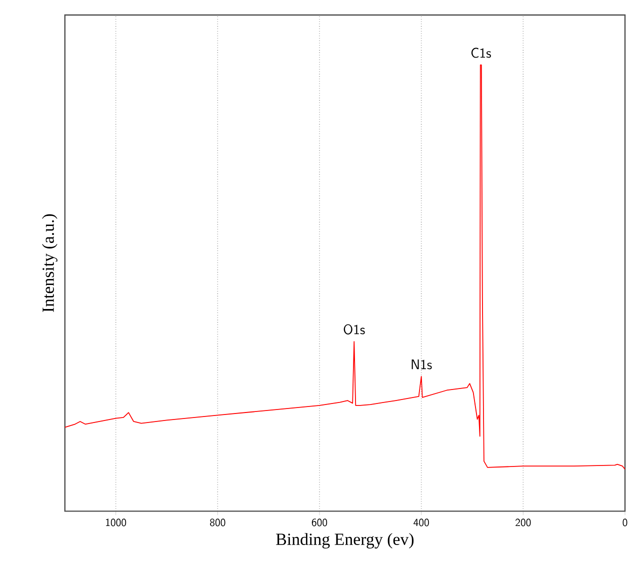  What do you see at coordinates (354, 329) in the screenshot?
I see `annotation: O1s` at bounding box center [354, 329].